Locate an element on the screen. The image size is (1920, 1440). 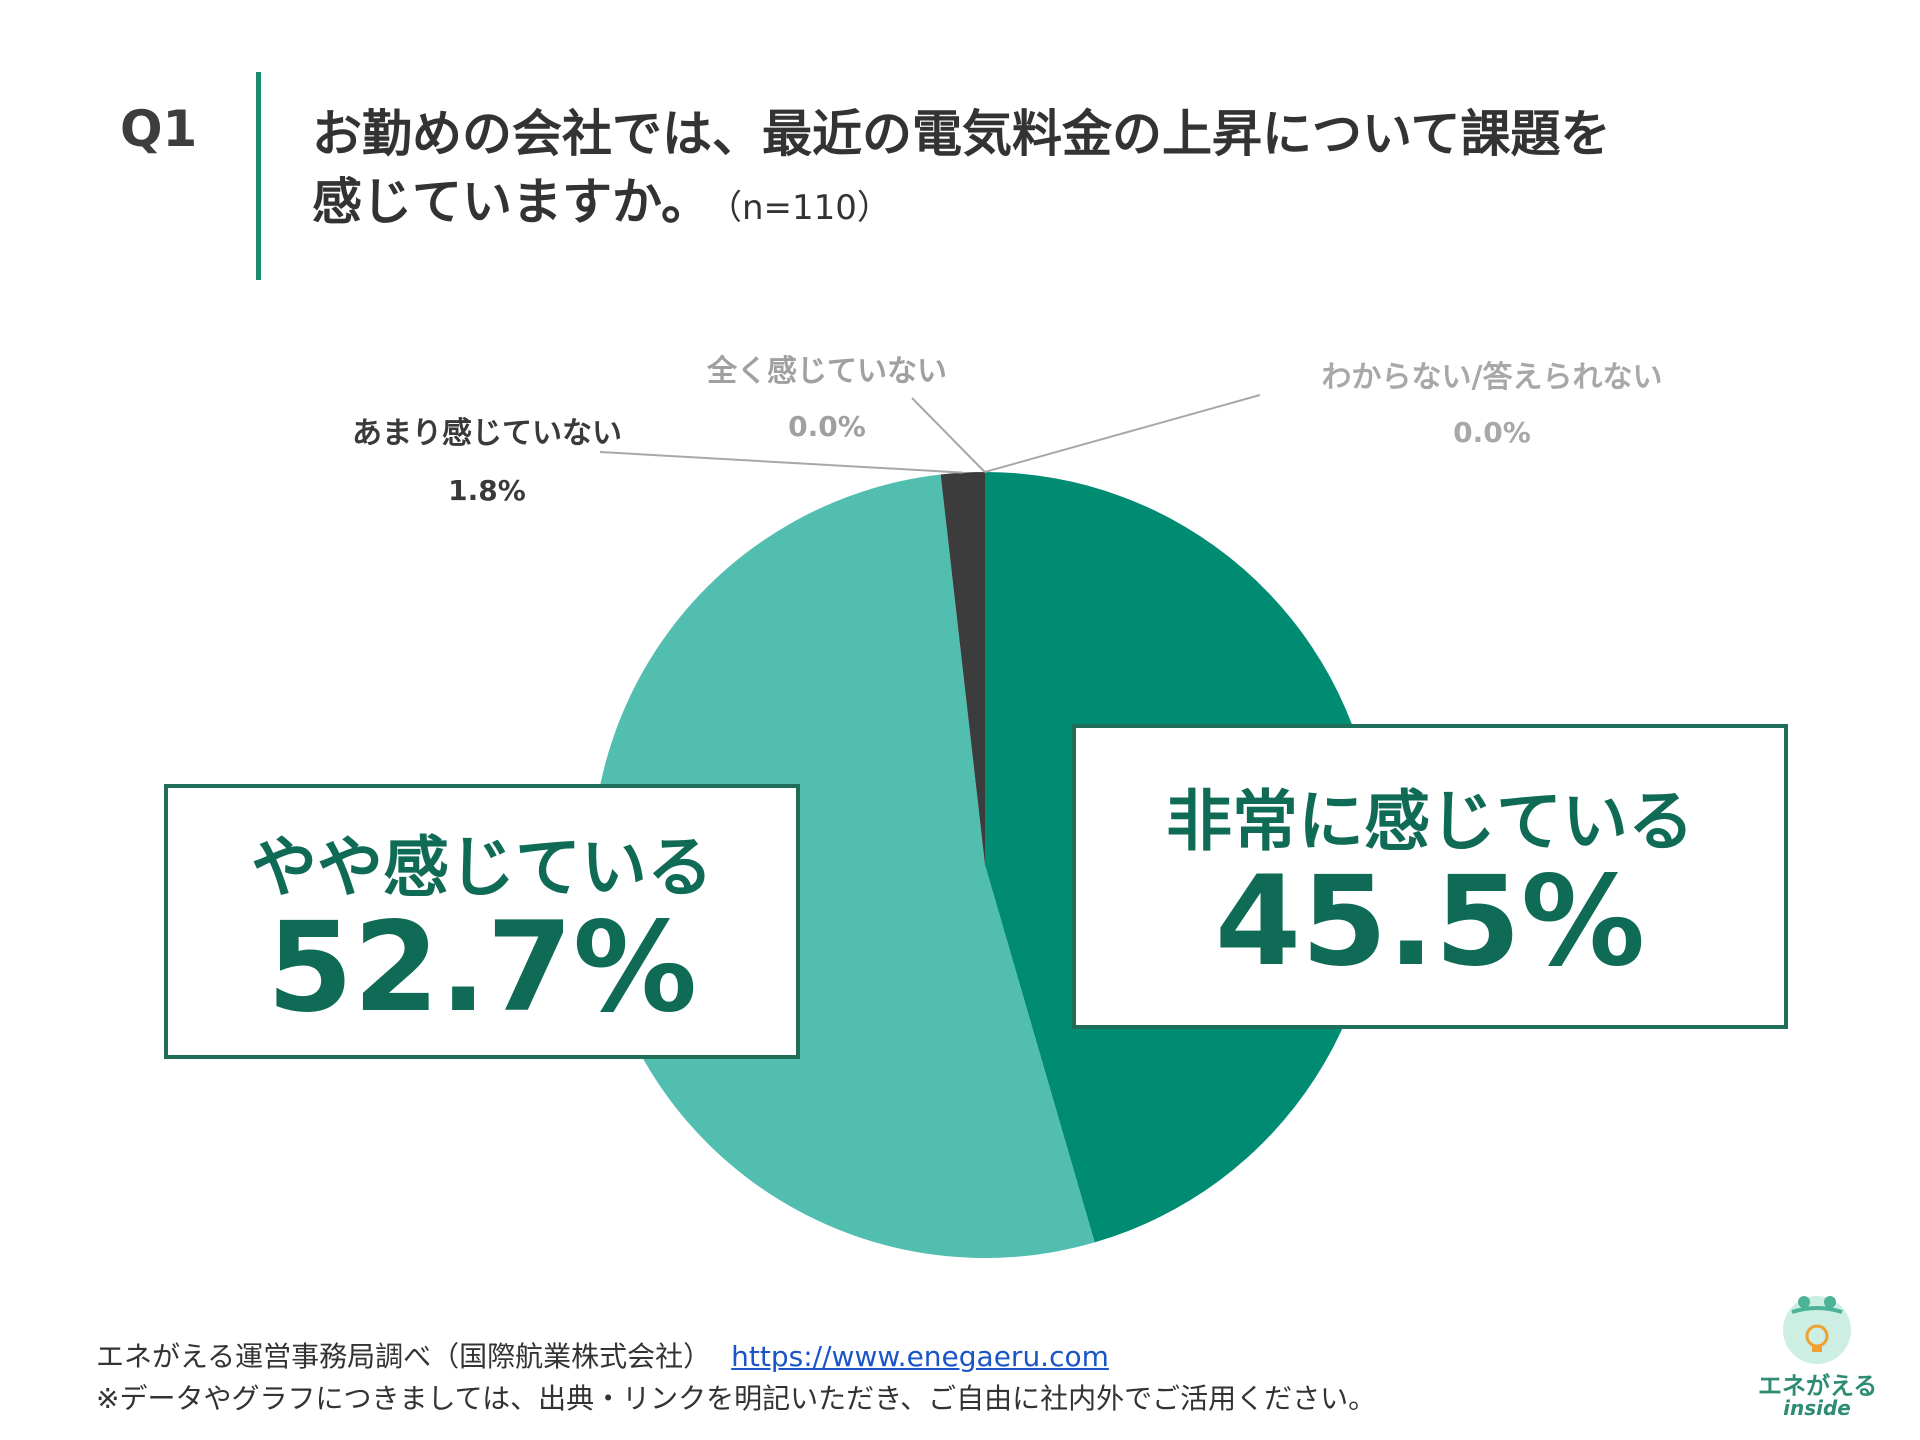
logo-sub: inside is located at coordinates (1817, 1408).